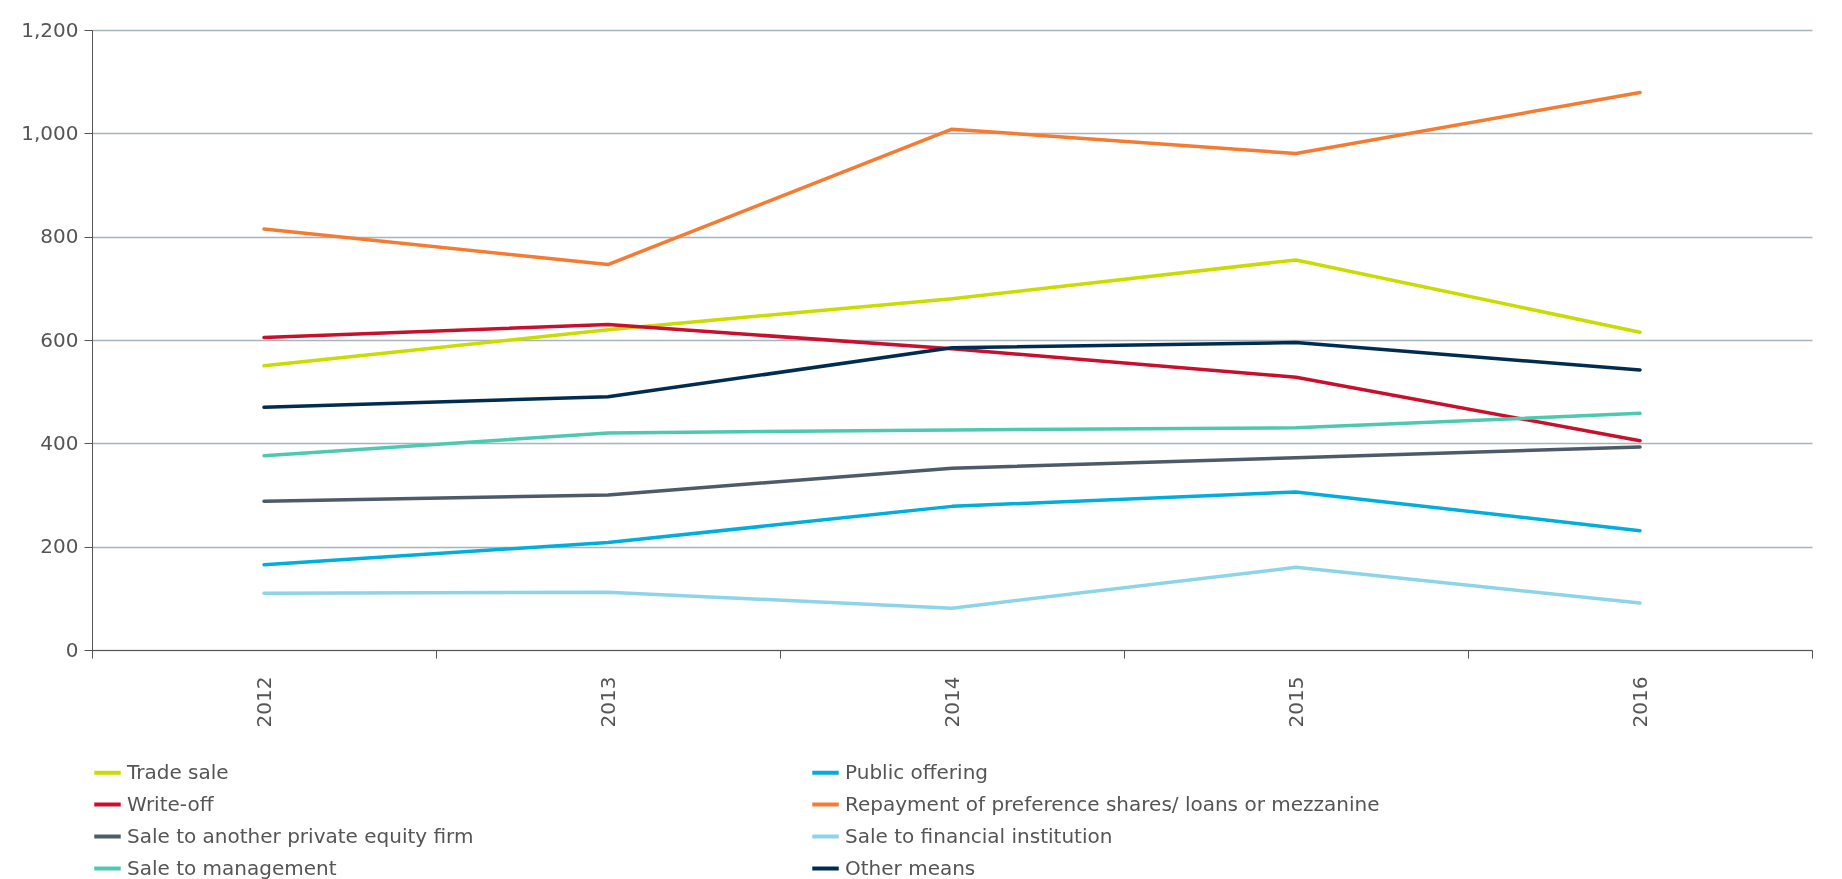 The width and height of the screenshot is (1842, 879). What do you see at coordinates (59, 236) in the screenshot?
I see `y-tick-label: 800` at bounding box center [59, 236].